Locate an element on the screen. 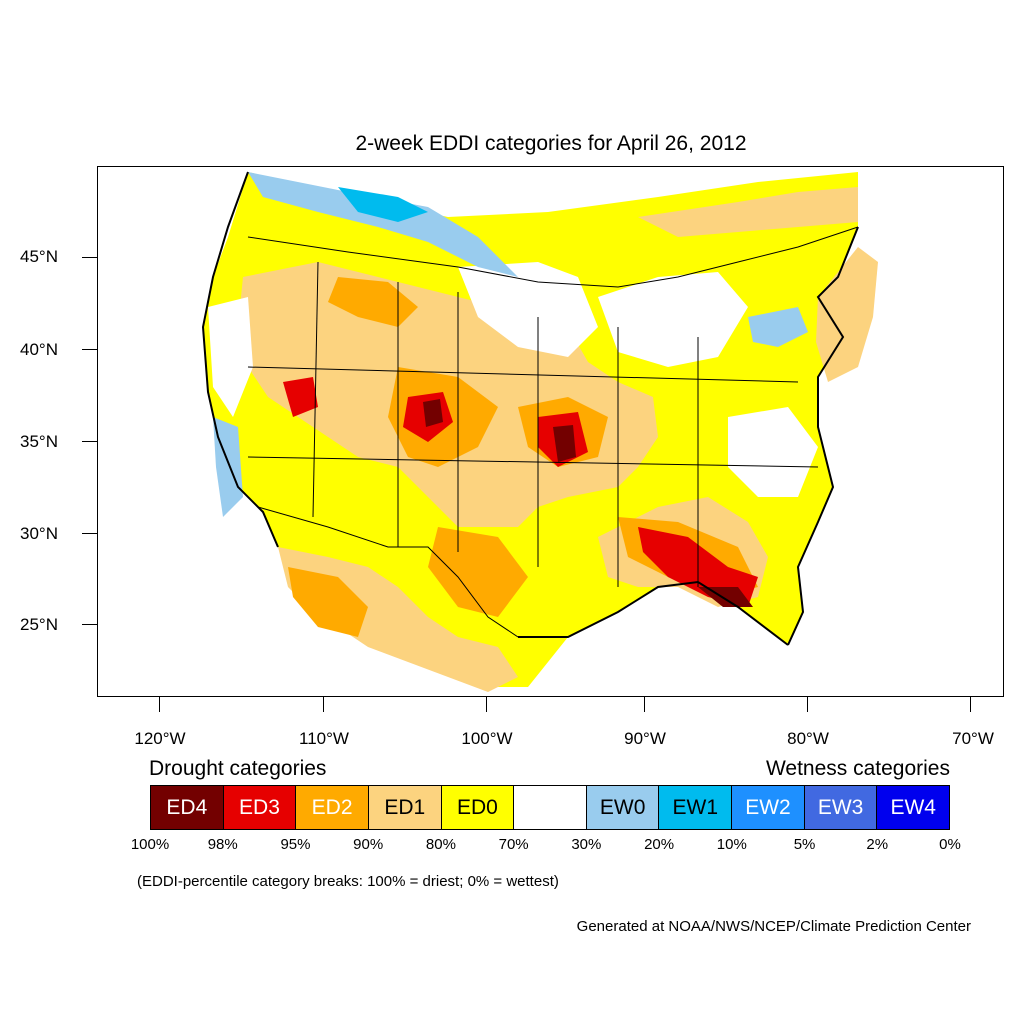  lat-label-45: 45°N is located at coordinates (39, 256).